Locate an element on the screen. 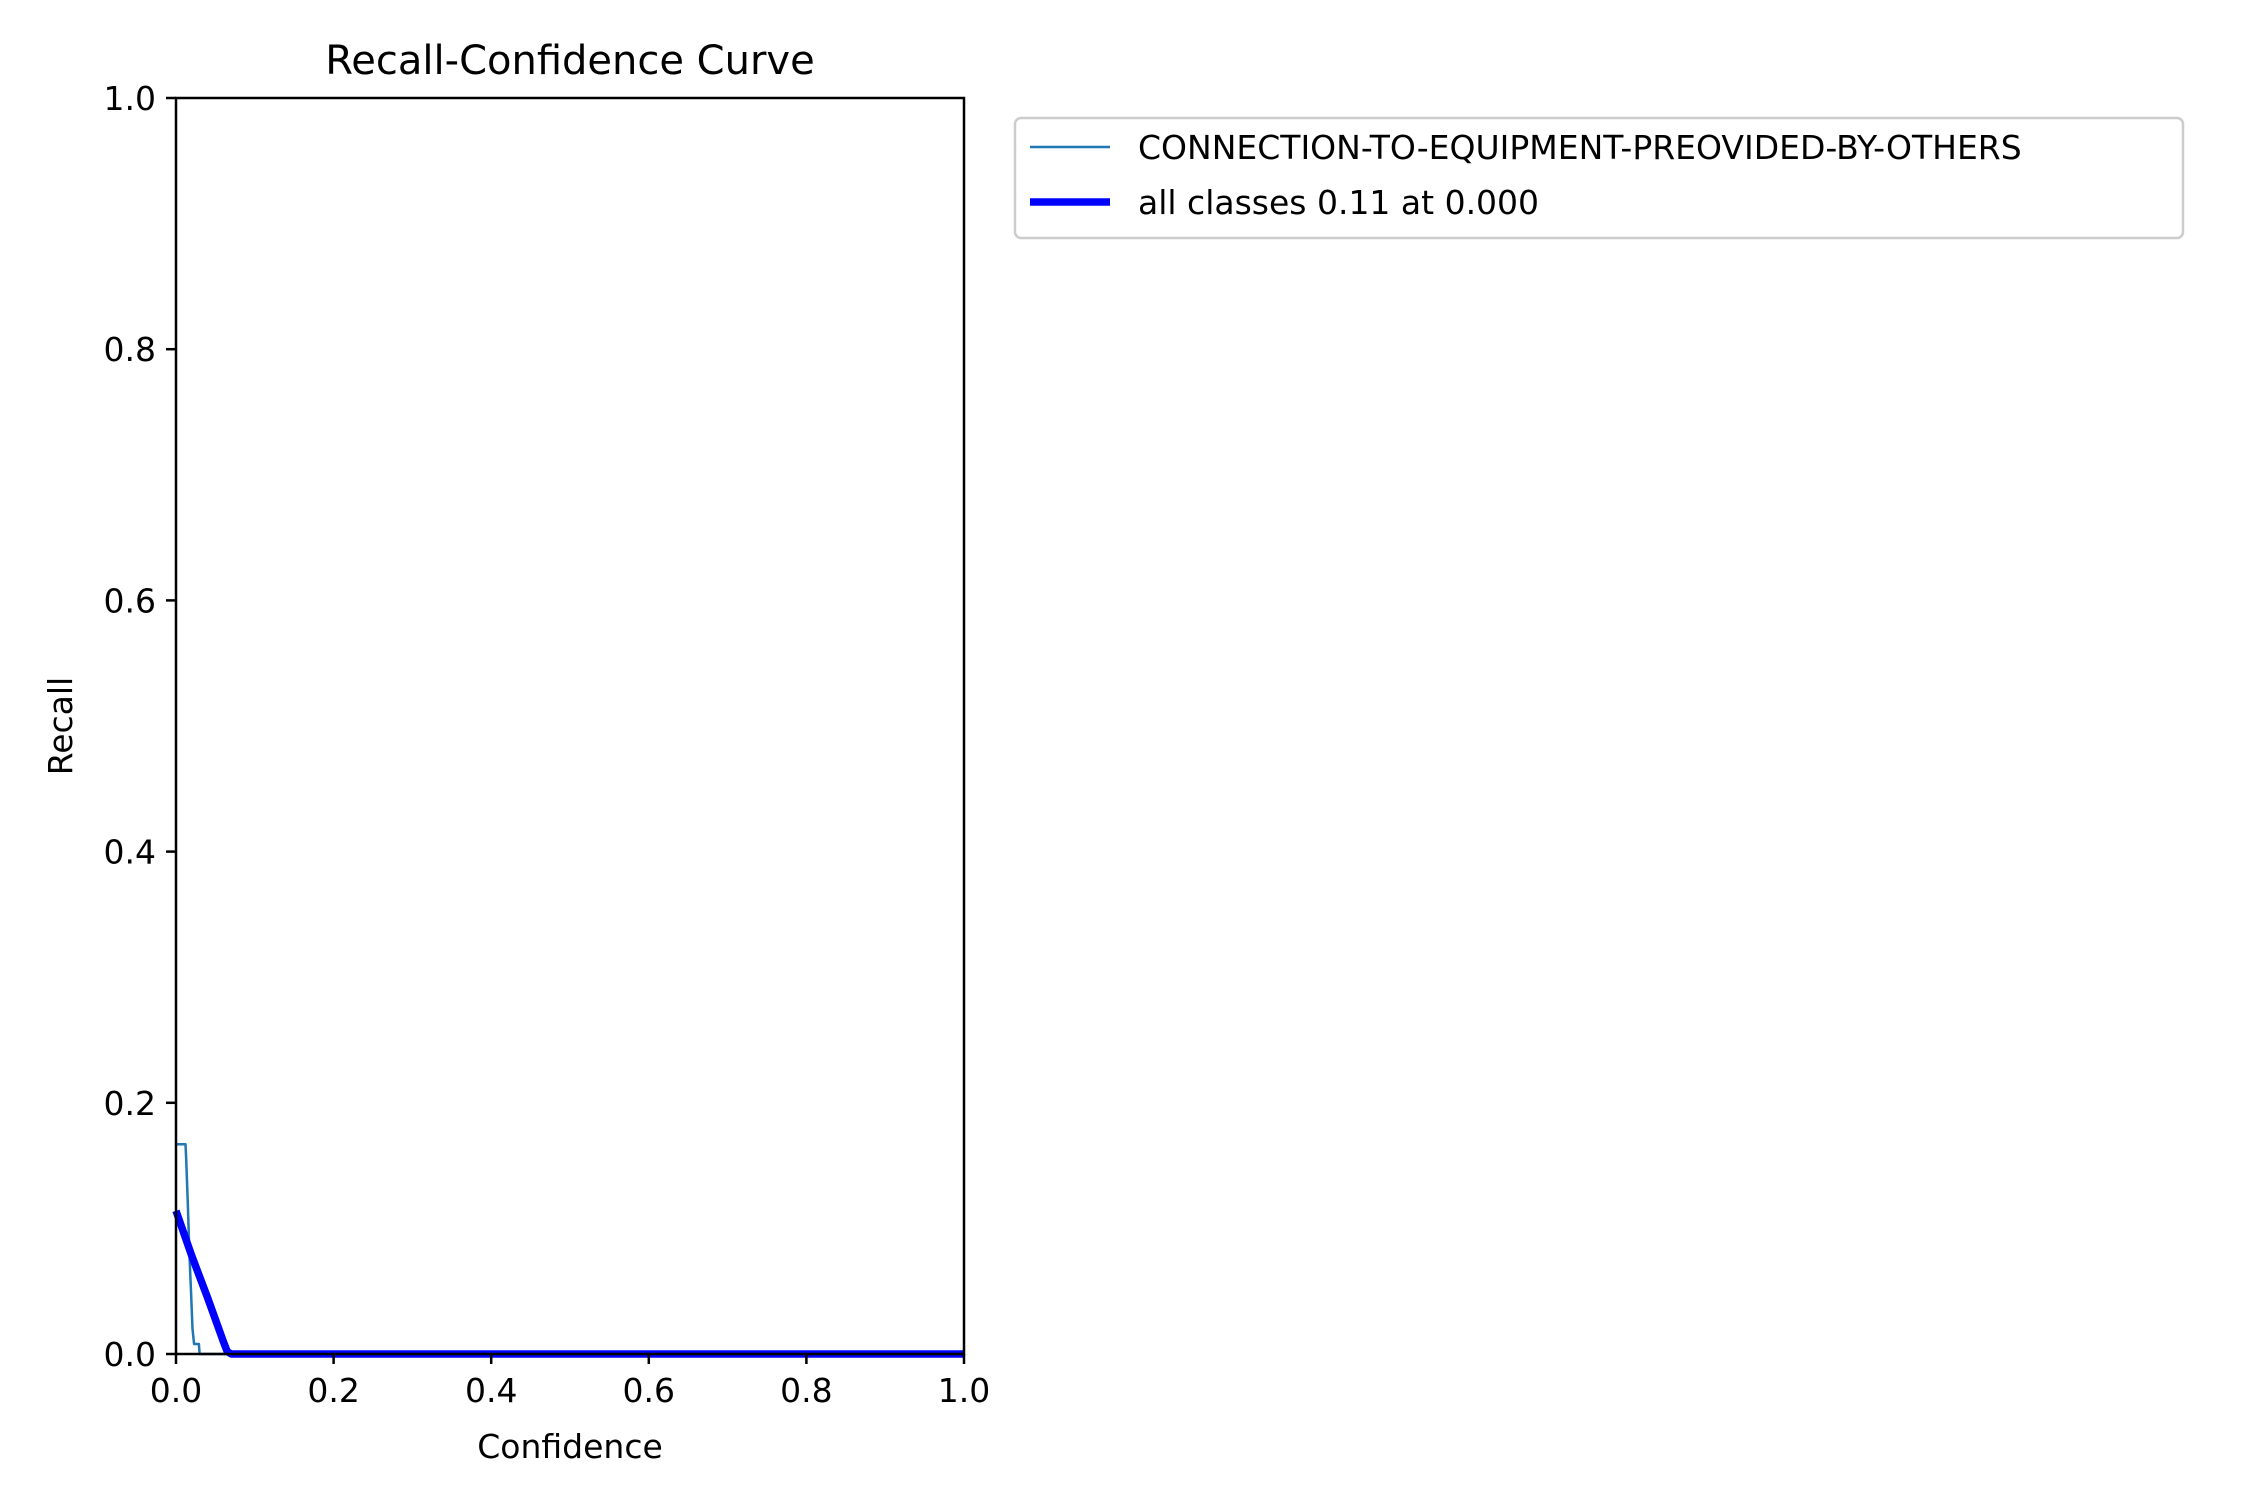 The image size is (2250, 1500). x-tick-label: 1.0 is located at coordinates (964, 1390).